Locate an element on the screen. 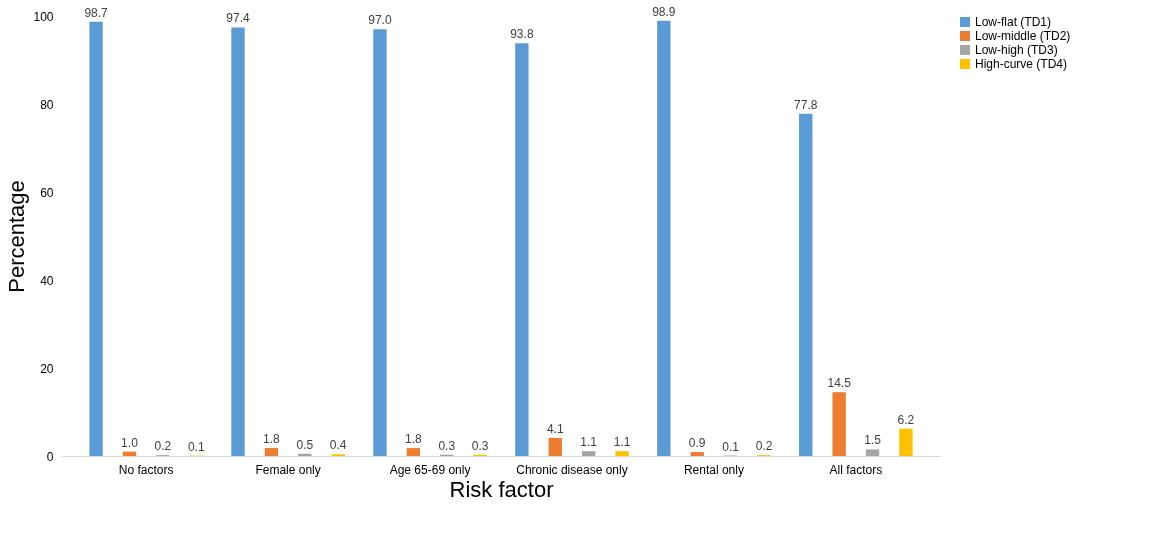 This screenshot has height=548, width=1166. data-label: 1.5 is located at coordinates (873, 440).